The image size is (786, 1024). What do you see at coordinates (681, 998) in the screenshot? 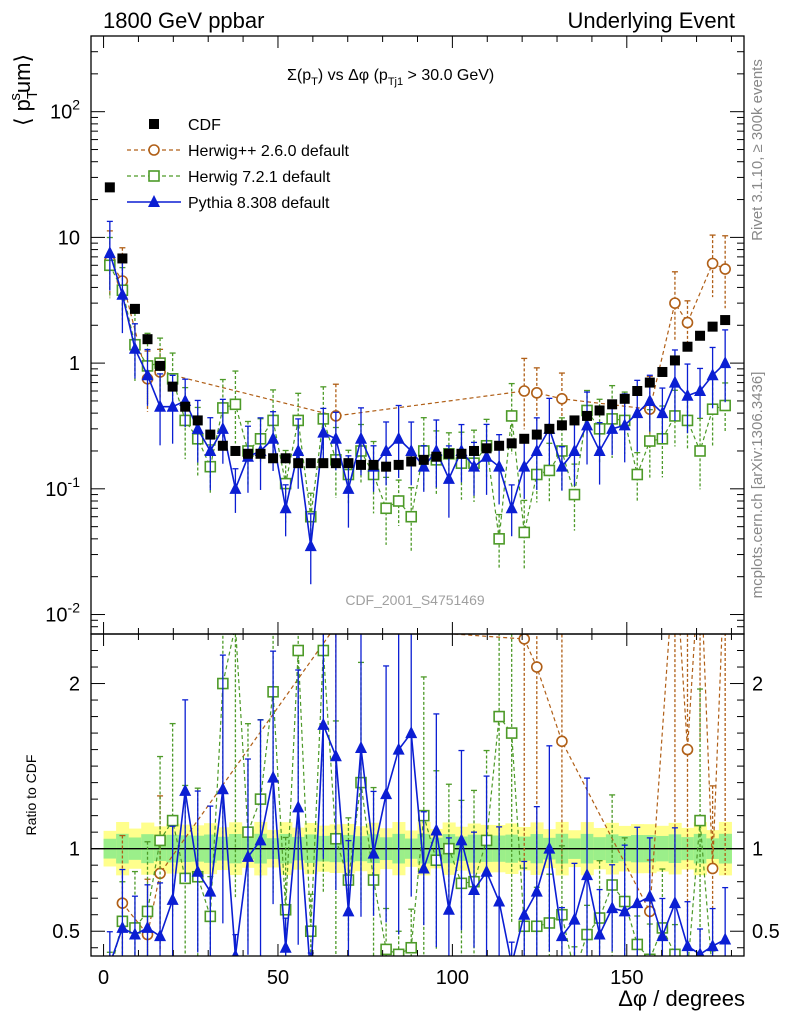
I see `ratio-xlabel: Δφ / degrees` at bounding box center [681, 998].